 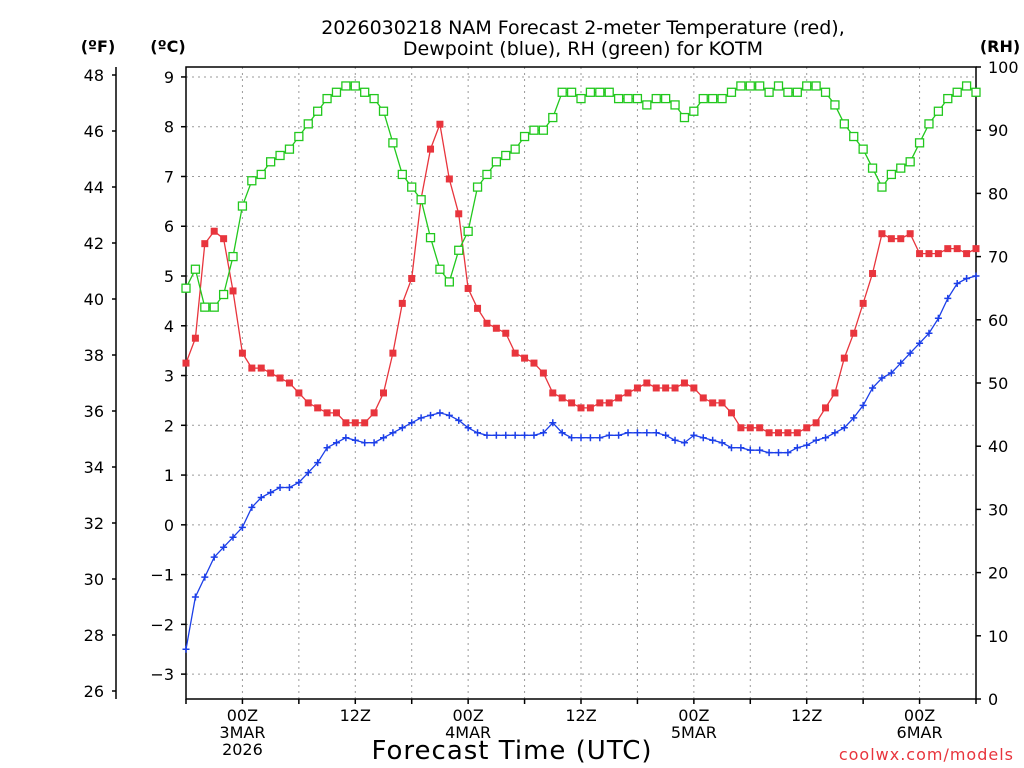 I want to click on fahrenheit-tick: 28, so click(x=94, y=635).